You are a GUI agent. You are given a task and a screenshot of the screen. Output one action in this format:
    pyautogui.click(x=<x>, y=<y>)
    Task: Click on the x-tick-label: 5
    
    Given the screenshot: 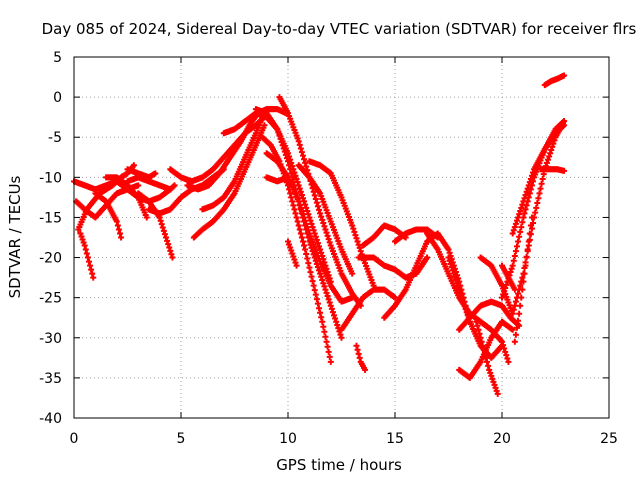 What is the action you would take?
    pyautogui.click(x=181, y=439)
    